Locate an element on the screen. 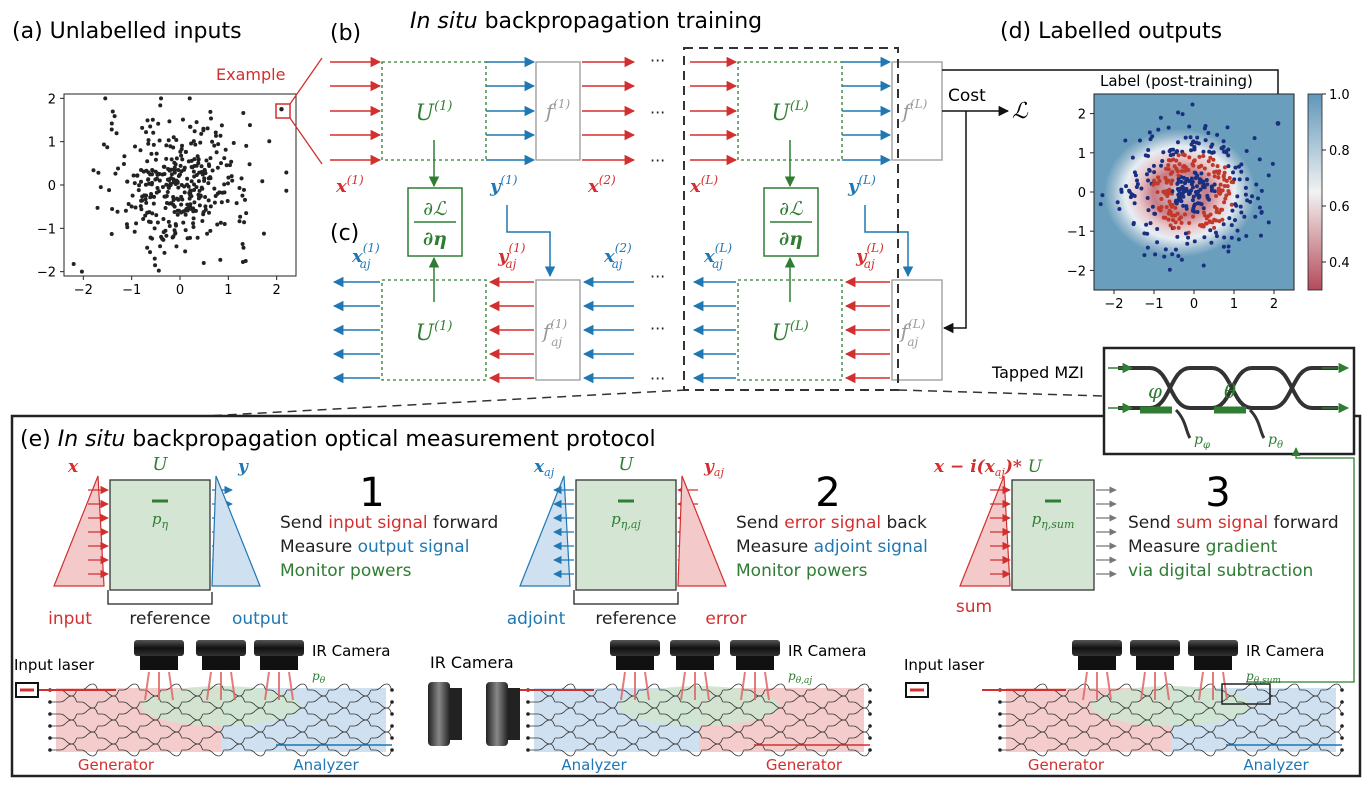 Image resolution: width=1371 pixels, height=787 pixels. y-tick-label: 1 is located at coordinates (52, 143).